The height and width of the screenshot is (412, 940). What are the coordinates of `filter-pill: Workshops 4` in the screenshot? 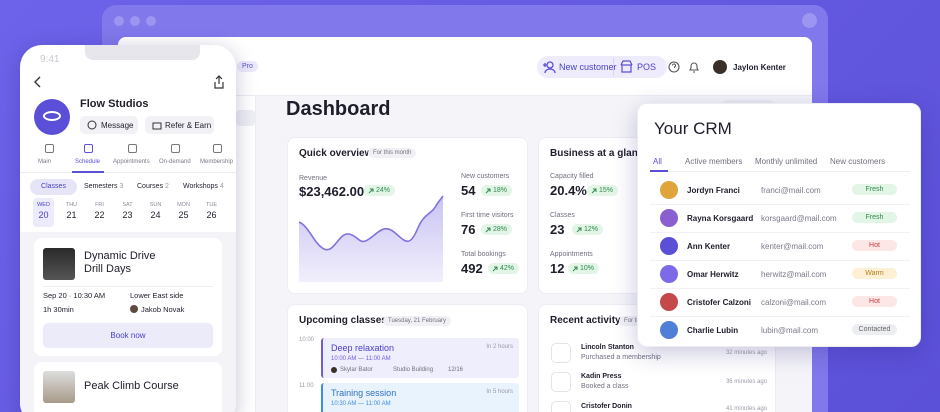 It's located at (203, 186).